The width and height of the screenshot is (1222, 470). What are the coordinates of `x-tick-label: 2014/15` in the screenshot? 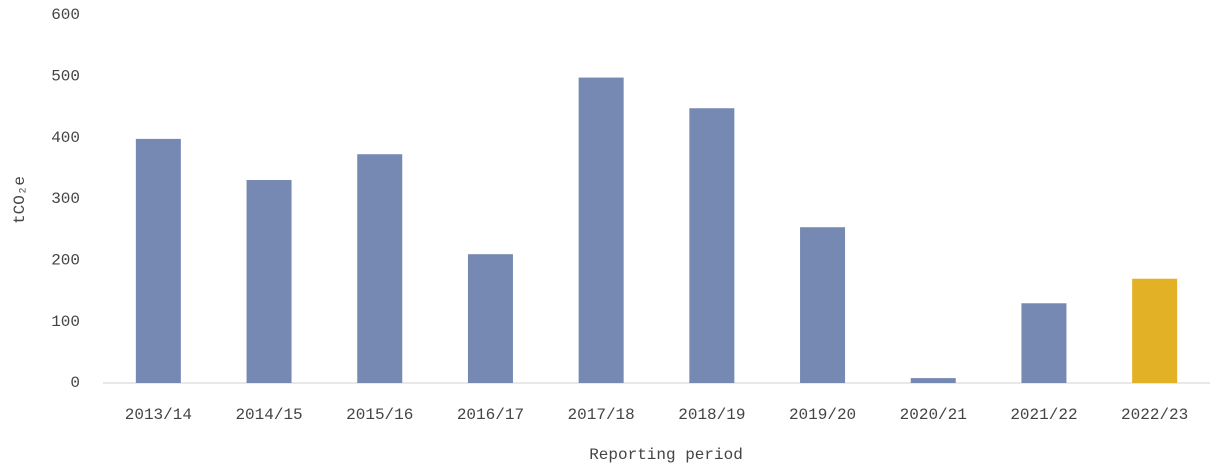 It's located at (268, 415).